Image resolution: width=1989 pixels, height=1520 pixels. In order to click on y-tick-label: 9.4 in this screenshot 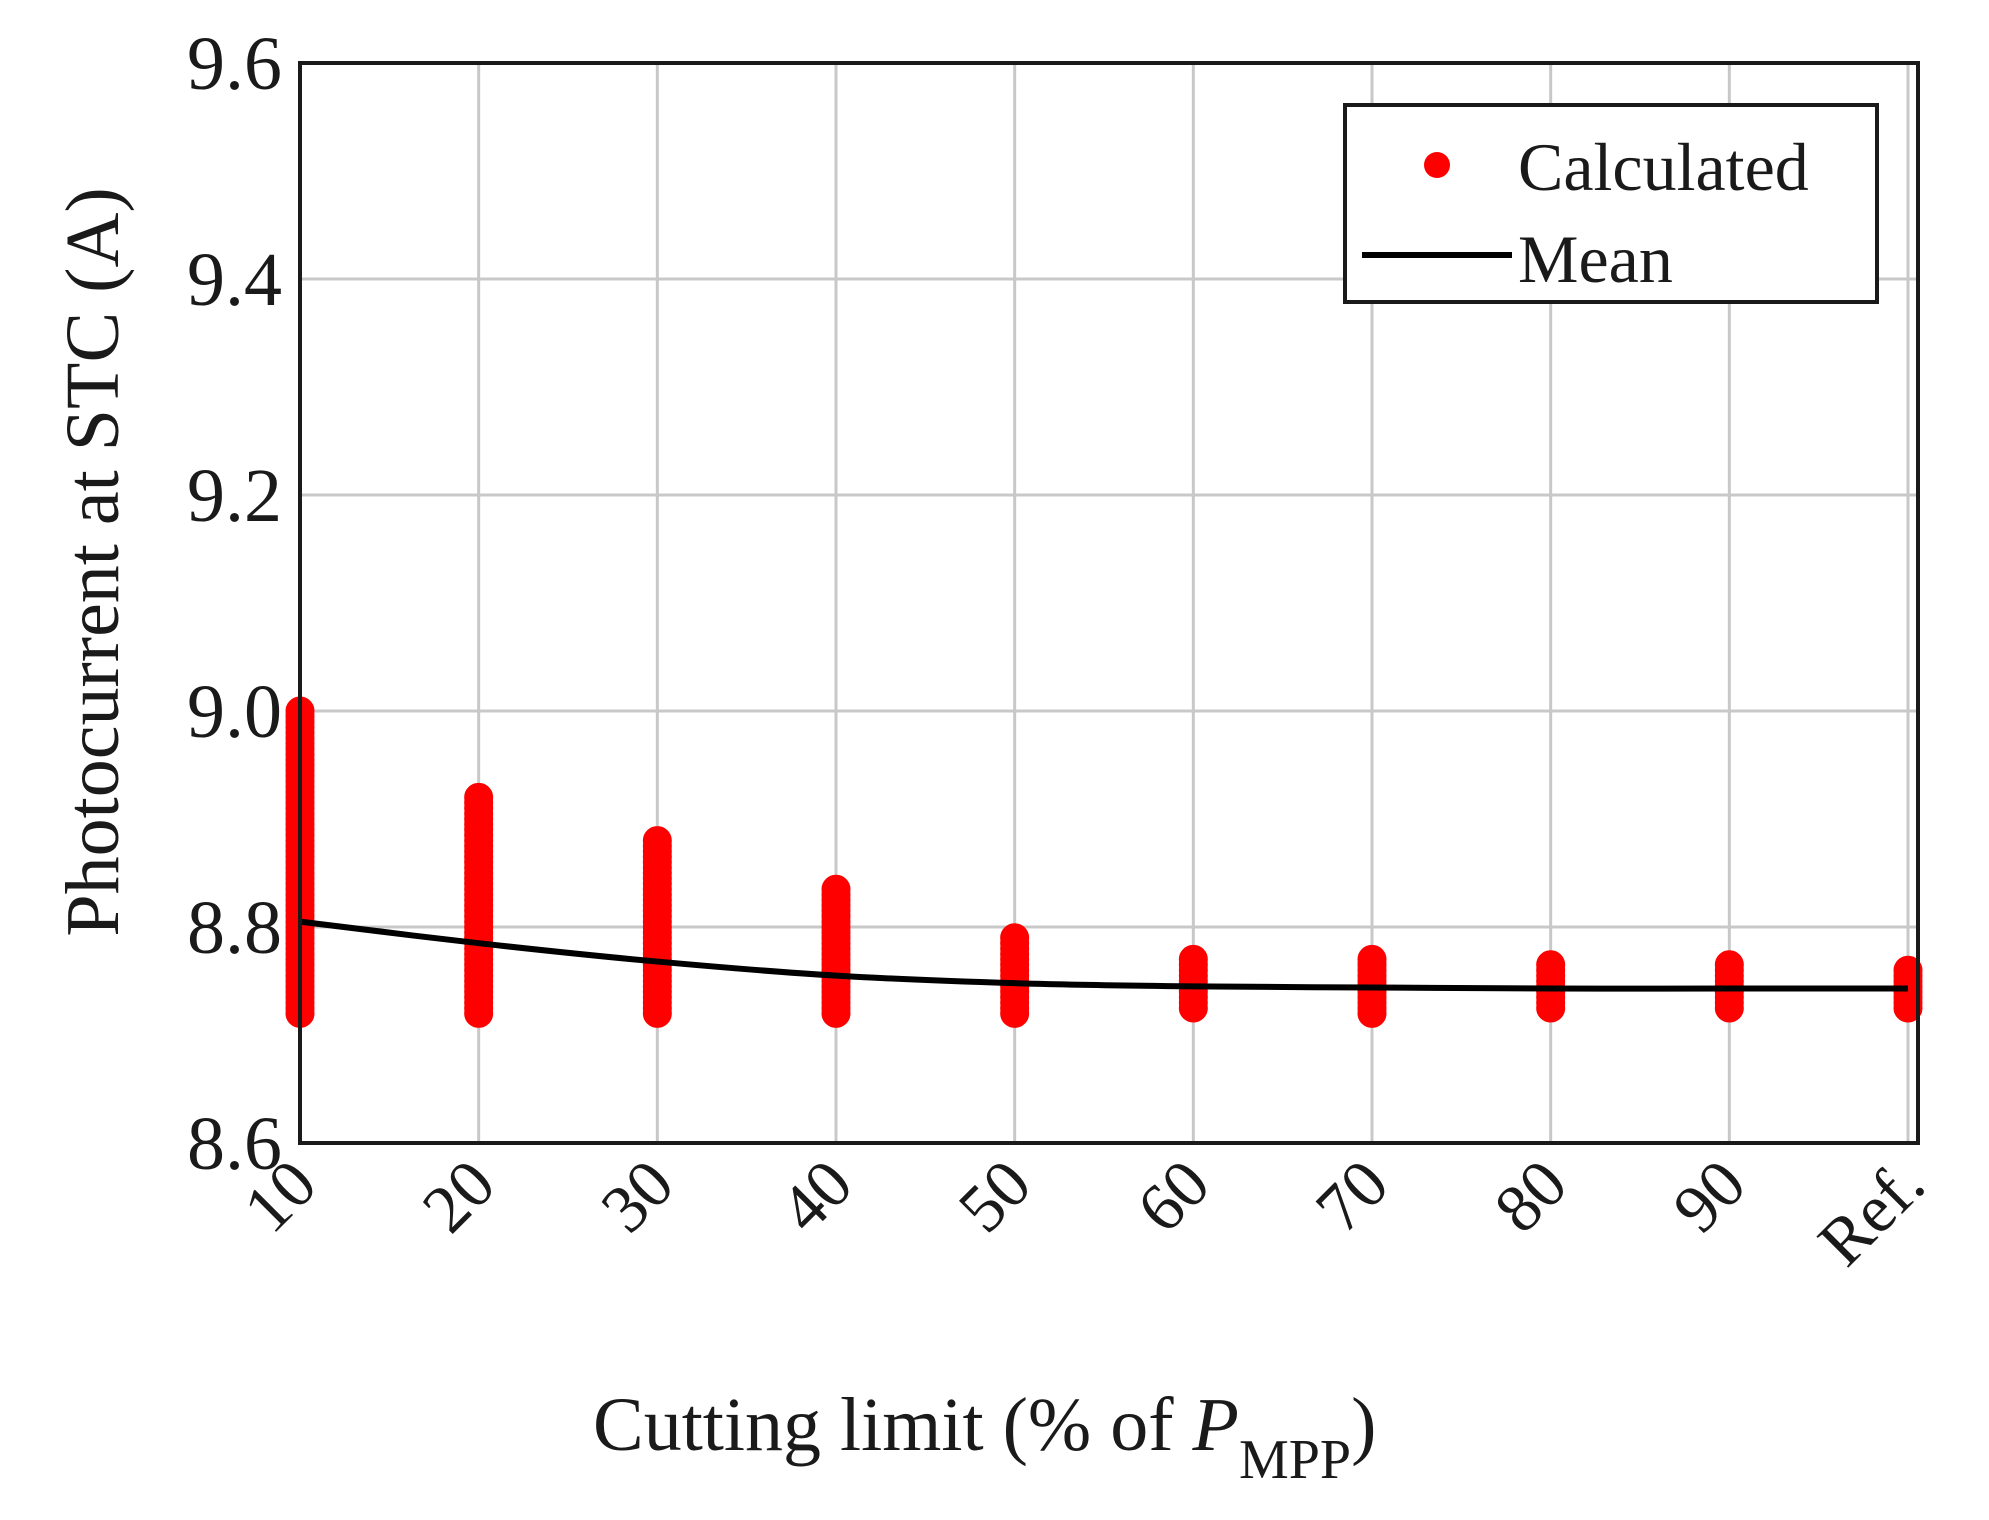, I will do `click(234, 280)`.